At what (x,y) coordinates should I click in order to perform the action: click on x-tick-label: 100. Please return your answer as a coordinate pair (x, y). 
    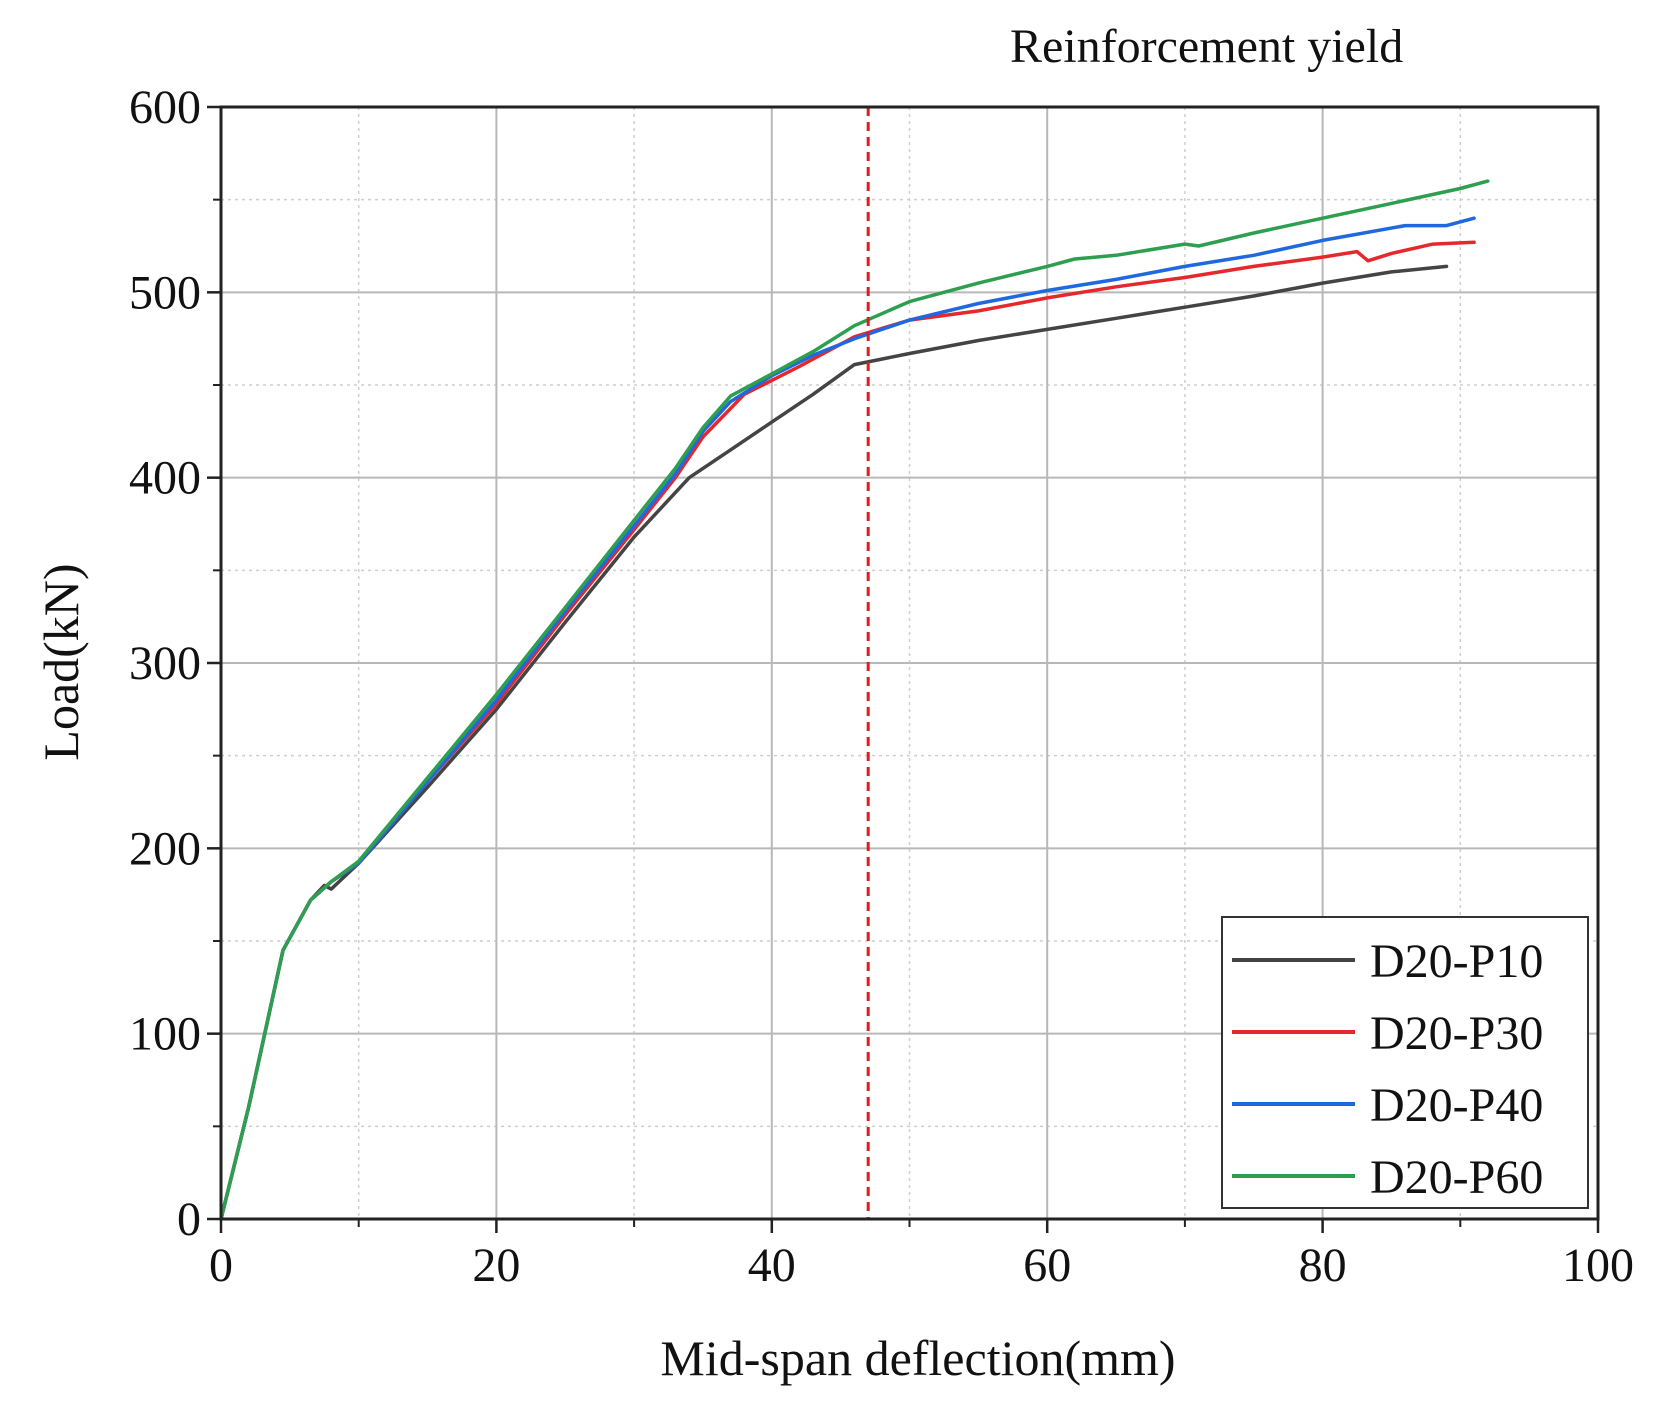
    Looking at the image, I should click on (1598, 1265).